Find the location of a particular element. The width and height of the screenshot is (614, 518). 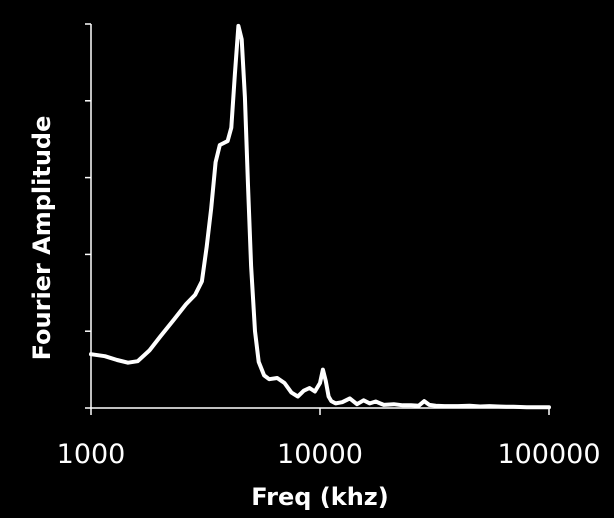

y-axis-title: Fourier Amplitude is located at coordinates (42, 238).